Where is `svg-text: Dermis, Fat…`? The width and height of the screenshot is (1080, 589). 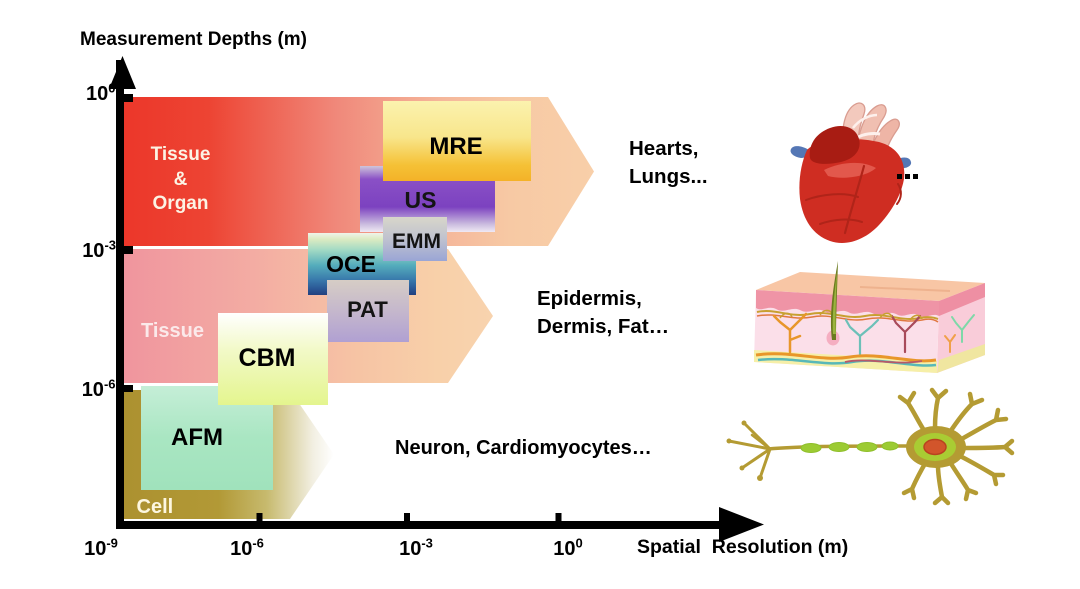 svg-text: Dermis, Fat… is located at coordinates (603, 326).